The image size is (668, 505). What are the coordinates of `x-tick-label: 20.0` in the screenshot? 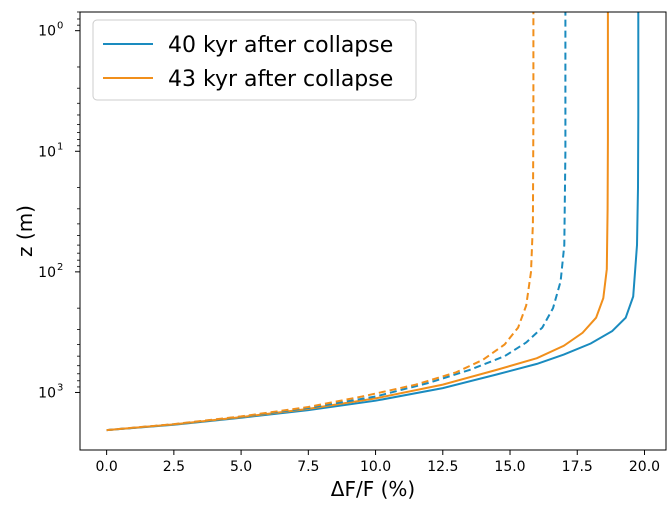 It's located at (644, 467).